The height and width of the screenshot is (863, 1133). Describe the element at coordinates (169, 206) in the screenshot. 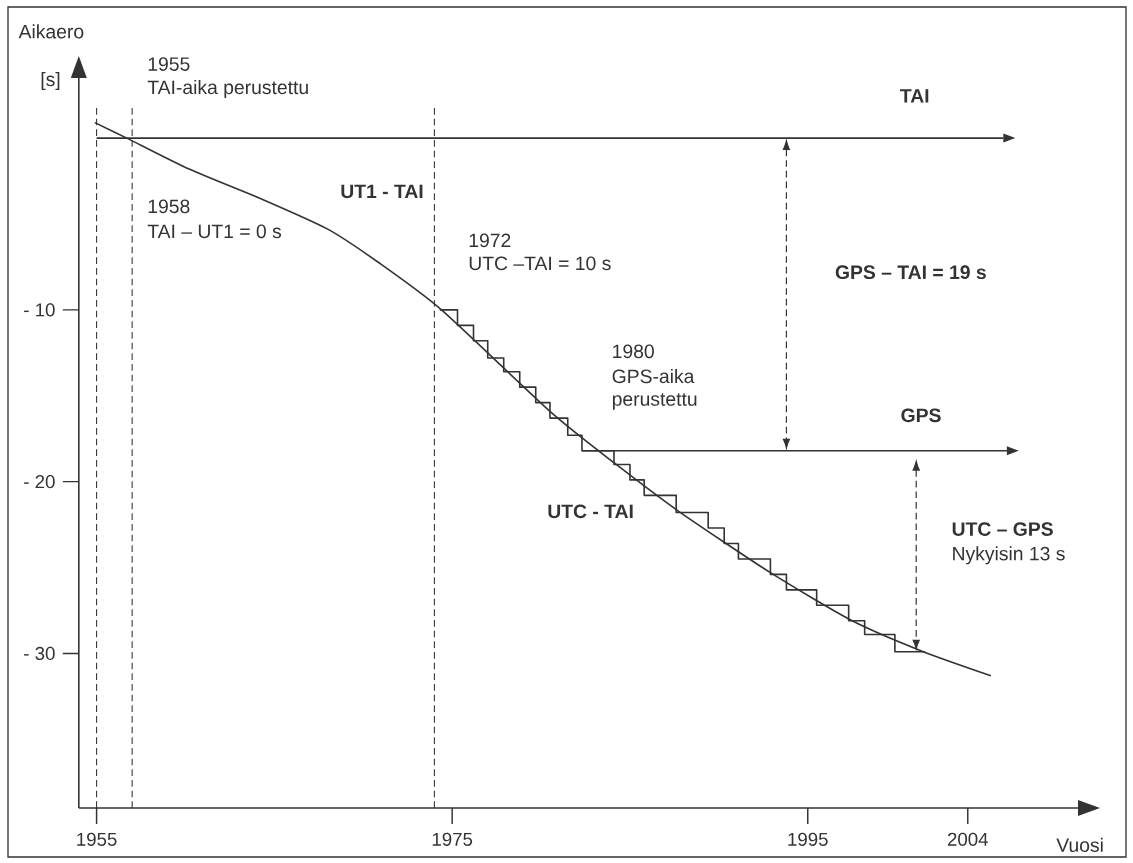

I see `annotation: 1958` at that location.